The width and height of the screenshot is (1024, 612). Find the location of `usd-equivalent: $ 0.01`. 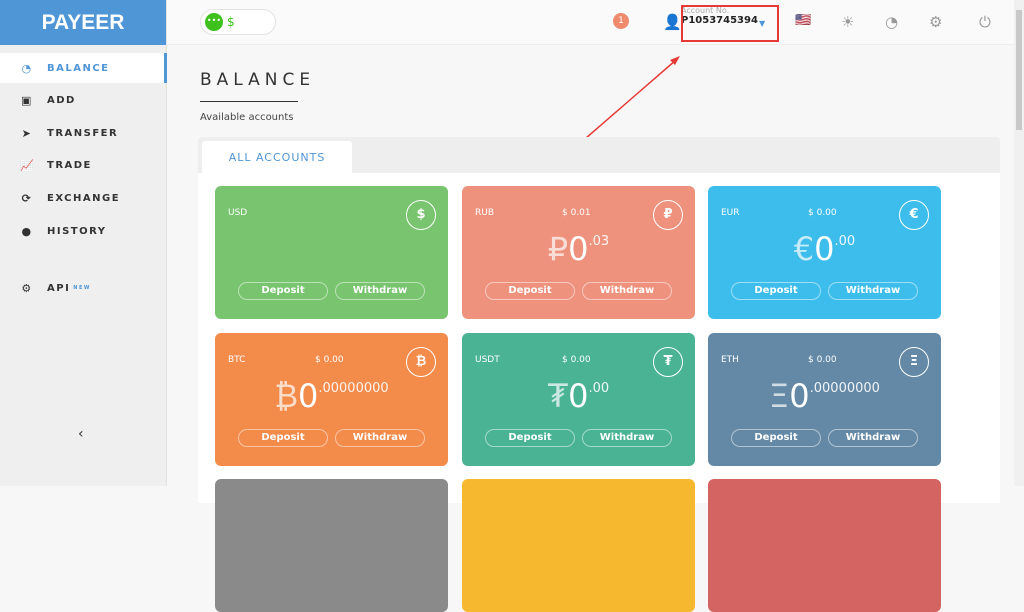

usd-equivalent: $ 0.01 is located at coordinates (576, 213).